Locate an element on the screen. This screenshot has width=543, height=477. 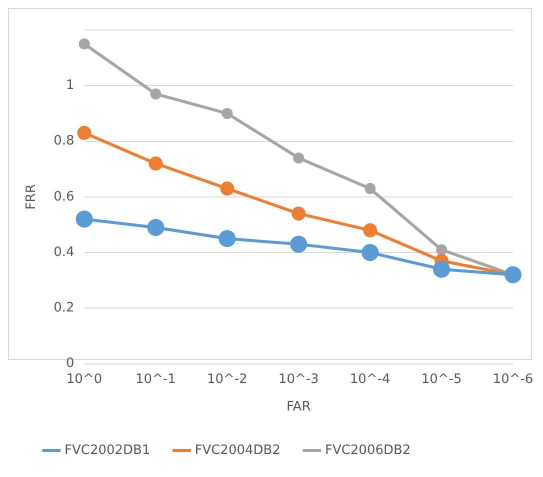
y-tick-label: 0.8 is located at coordinates (64, 141).